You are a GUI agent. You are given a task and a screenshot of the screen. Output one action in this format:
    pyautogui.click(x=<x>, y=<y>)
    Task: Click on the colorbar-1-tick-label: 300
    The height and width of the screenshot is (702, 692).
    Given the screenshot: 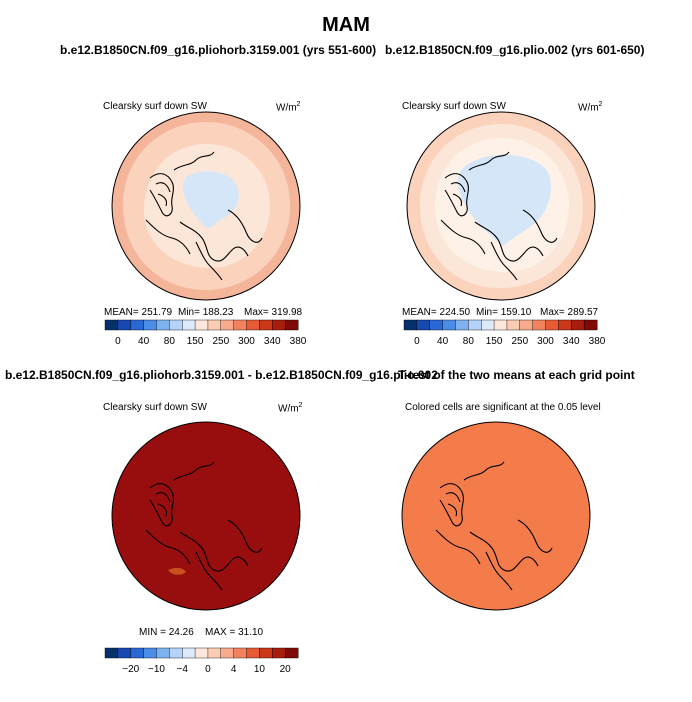 What is the action you would take?
    pyautogui.click(x=246, y=341)
    